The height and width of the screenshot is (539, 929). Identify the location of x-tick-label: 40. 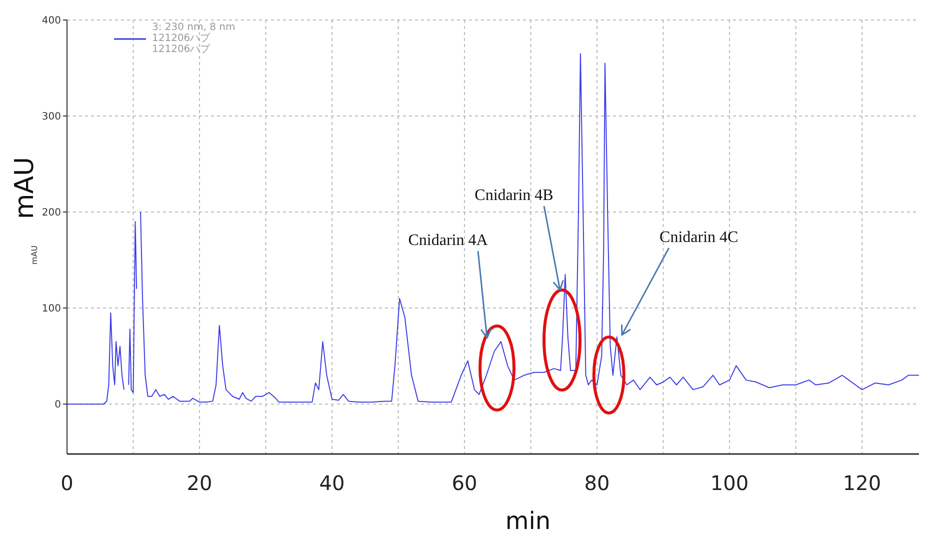
(332, 483).